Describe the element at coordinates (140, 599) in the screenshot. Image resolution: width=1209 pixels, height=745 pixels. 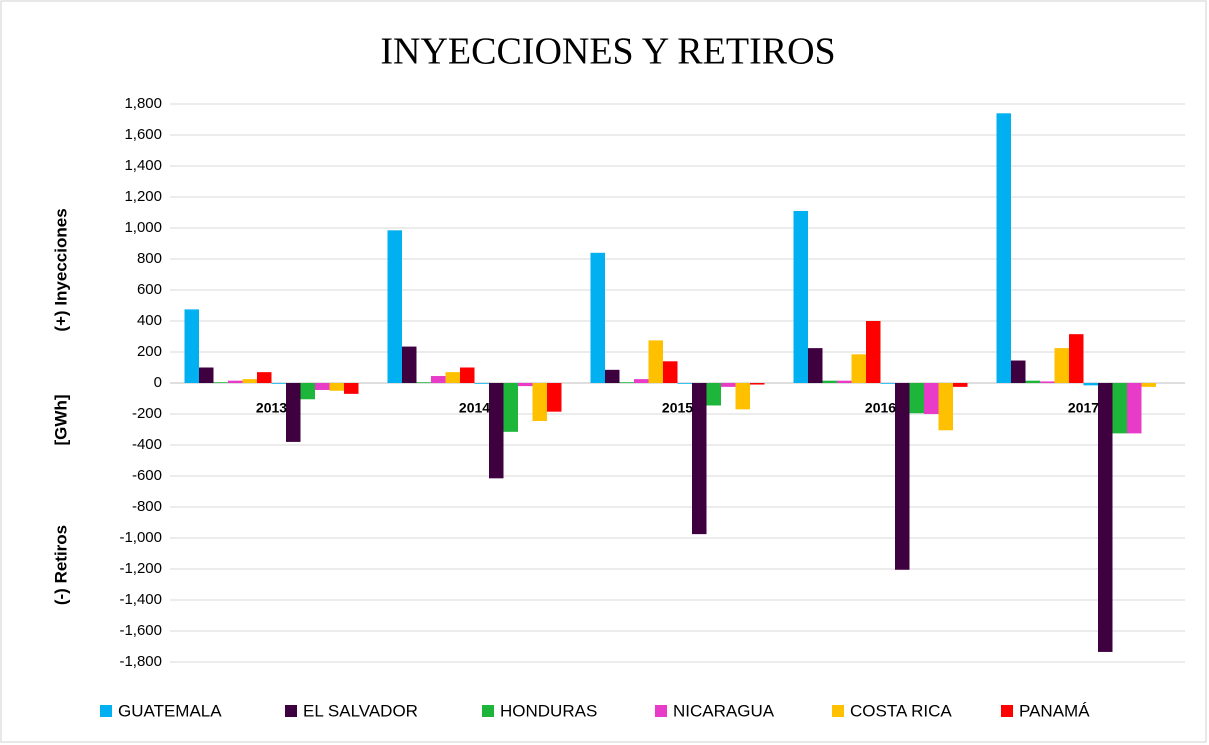
I see `y-tick-label: -1,400` at that location.